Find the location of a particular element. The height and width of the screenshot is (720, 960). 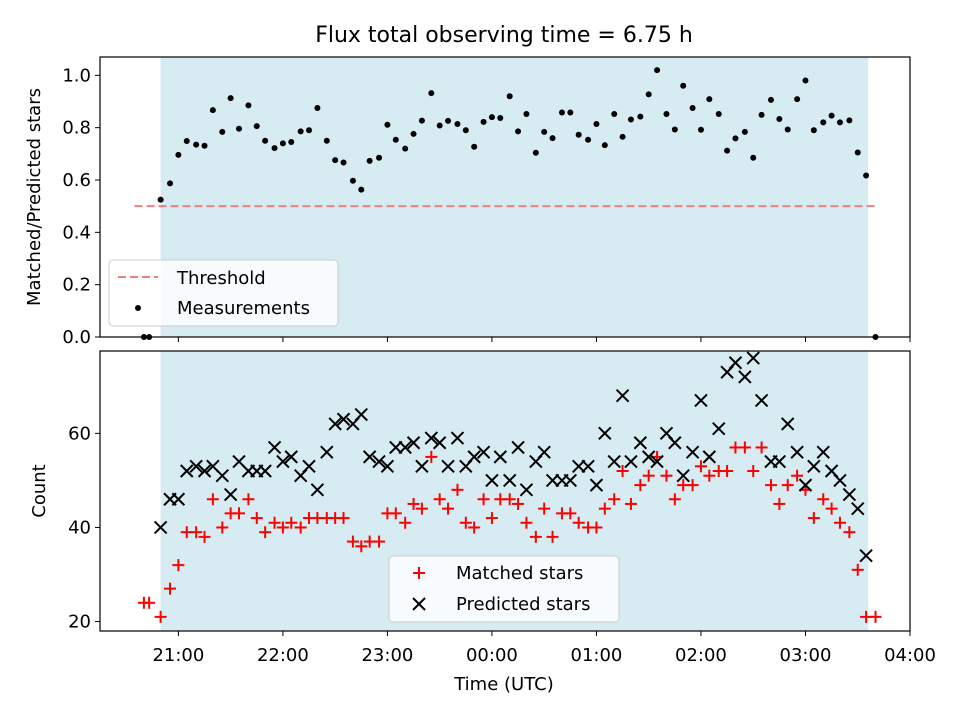

y-tick-label-bottom: 60 is located at coordinates (79, 433).